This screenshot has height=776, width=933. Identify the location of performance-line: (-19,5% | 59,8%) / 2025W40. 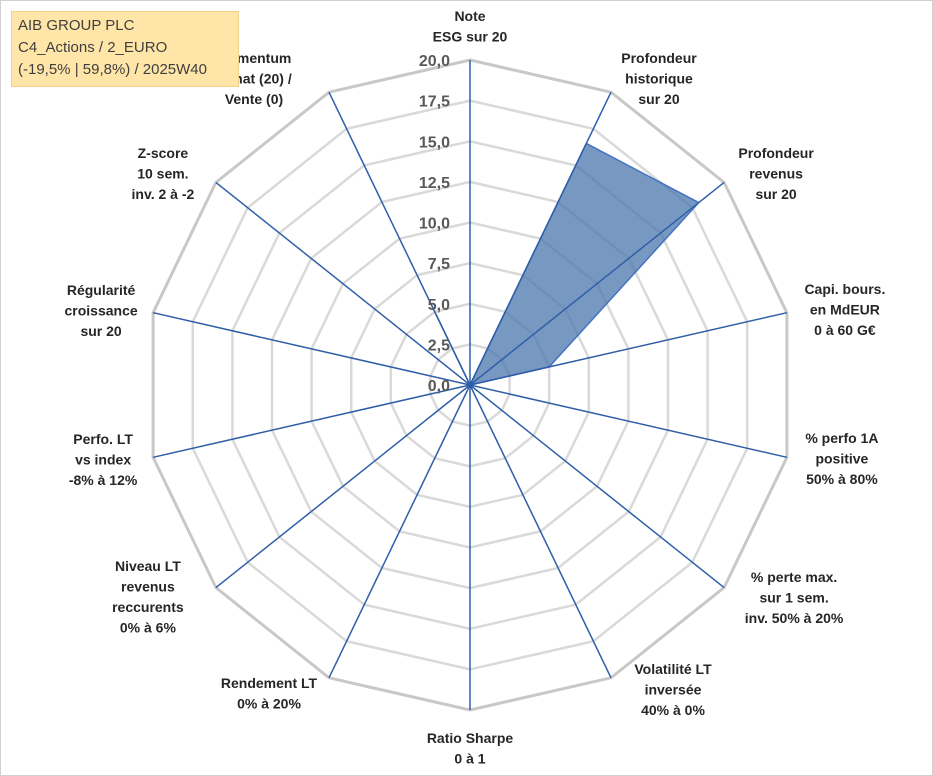
(112, 69).